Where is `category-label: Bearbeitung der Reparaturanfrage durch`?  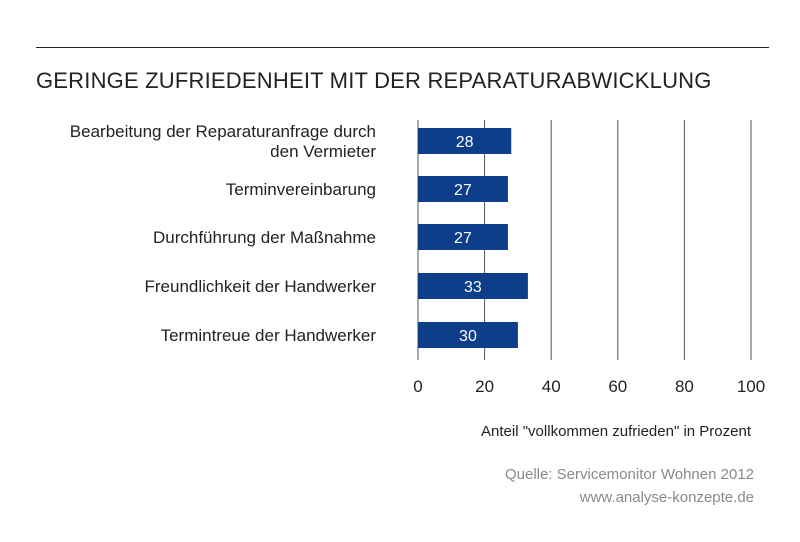 category-label: Bearbeitung der Reparaturanfrage durch is located at coordinates (223, 131).